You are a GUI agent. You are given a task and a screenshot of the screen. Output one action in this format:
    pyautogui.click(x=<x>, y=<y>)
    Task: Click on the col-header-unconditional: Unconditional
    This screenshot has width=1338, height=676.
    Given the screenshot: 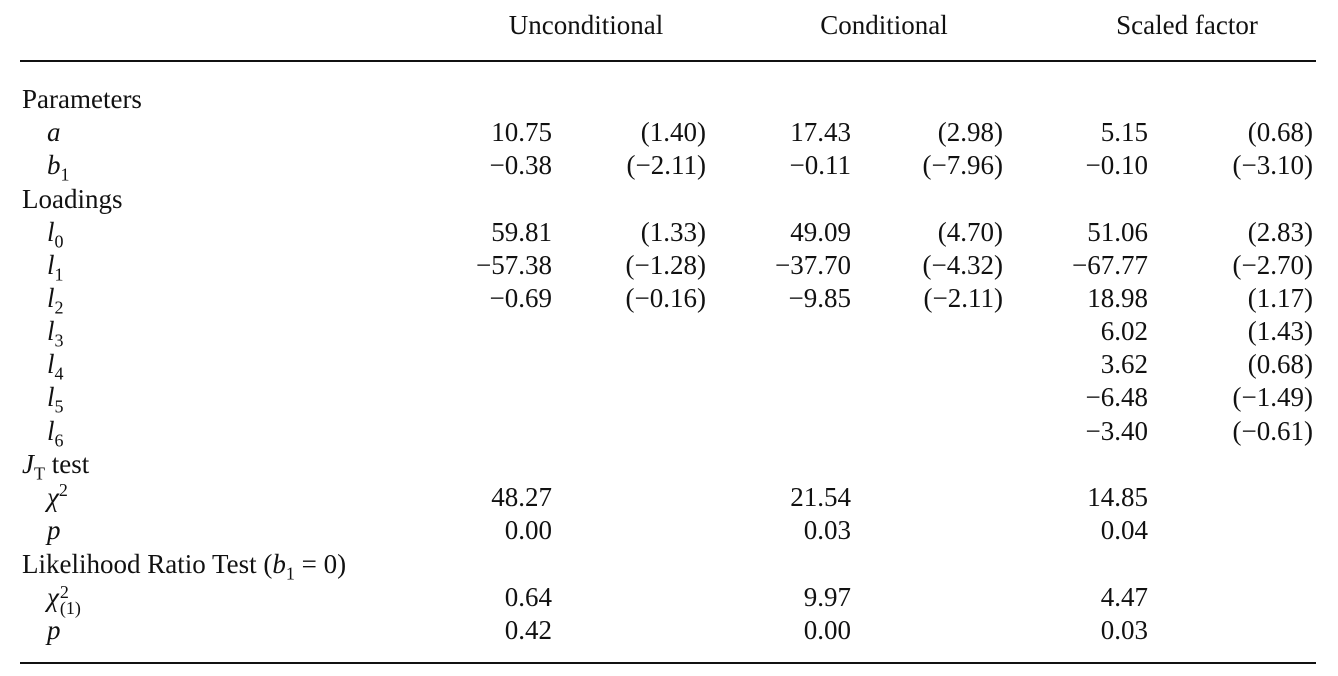 What is the action you would take?
    pyautogui.click(x=586, y=25)
    